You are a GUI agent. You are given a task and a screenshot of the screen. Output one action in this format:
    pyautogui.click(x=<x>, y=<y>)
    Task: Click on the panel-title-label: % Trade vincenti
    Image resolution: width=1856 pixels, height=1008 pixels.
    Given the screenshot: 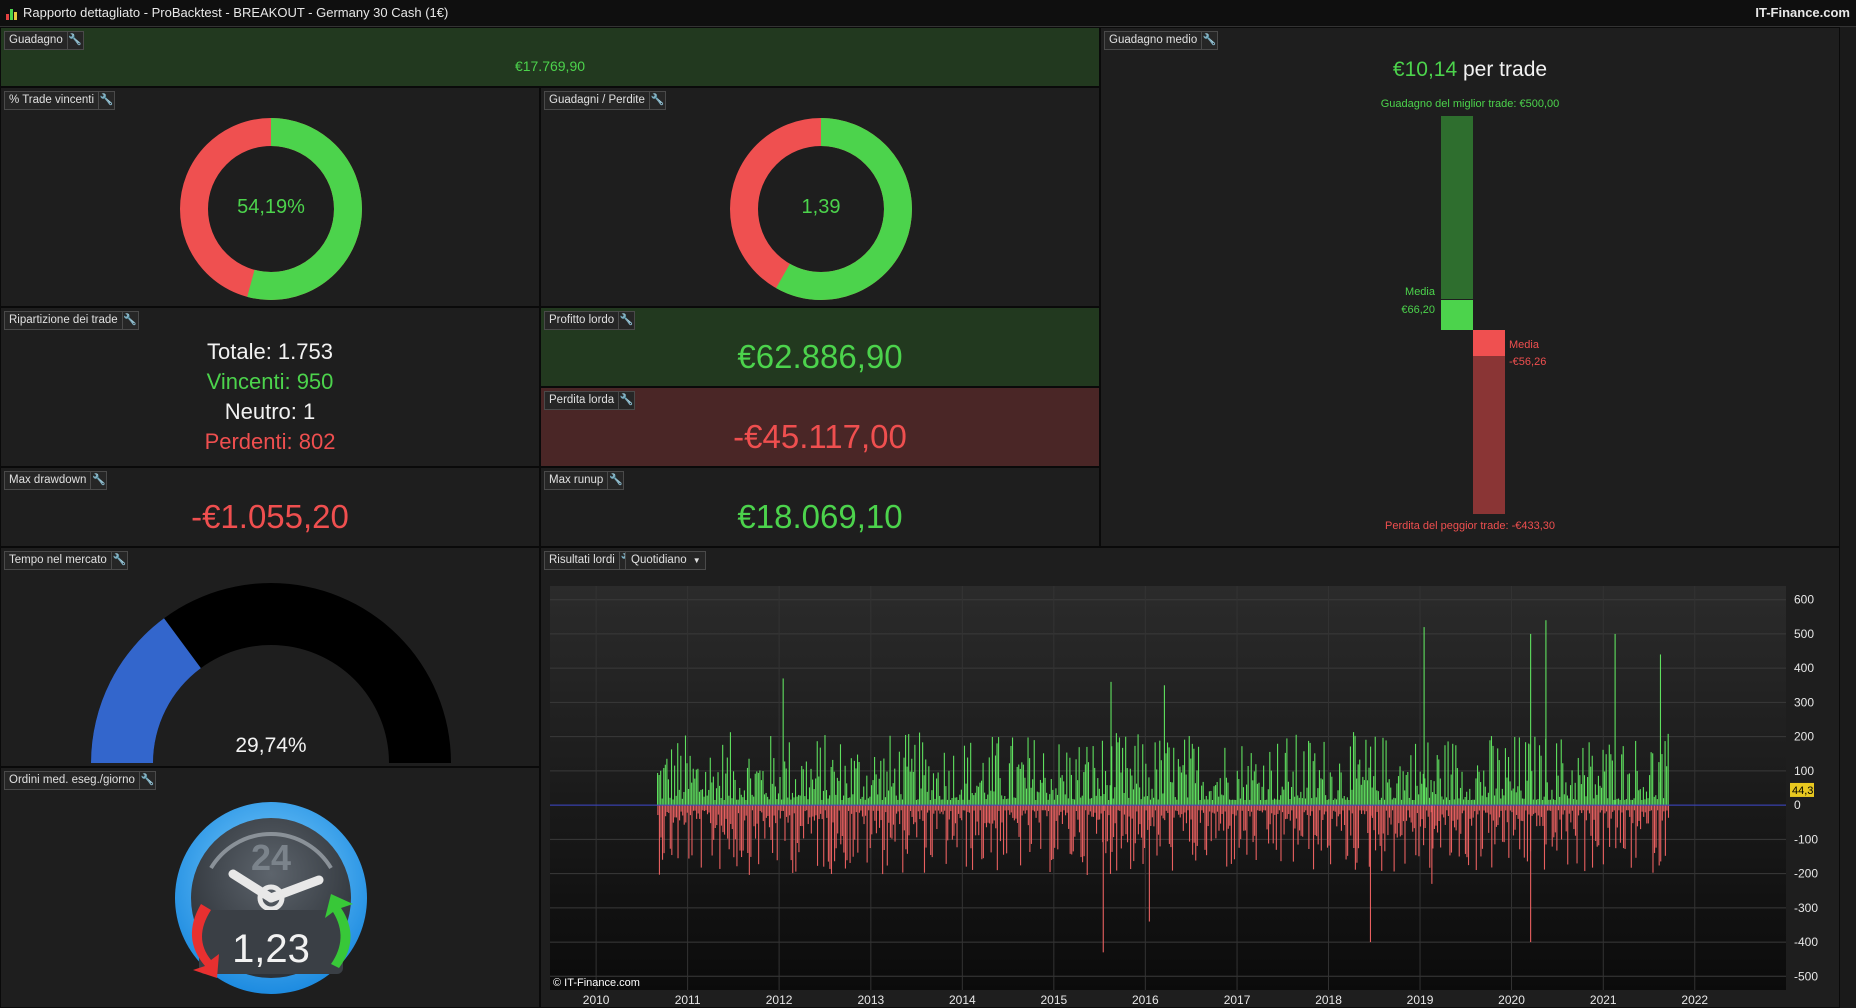 What is the action you would take?
    pyautogui.click(x=52, y=100)
    